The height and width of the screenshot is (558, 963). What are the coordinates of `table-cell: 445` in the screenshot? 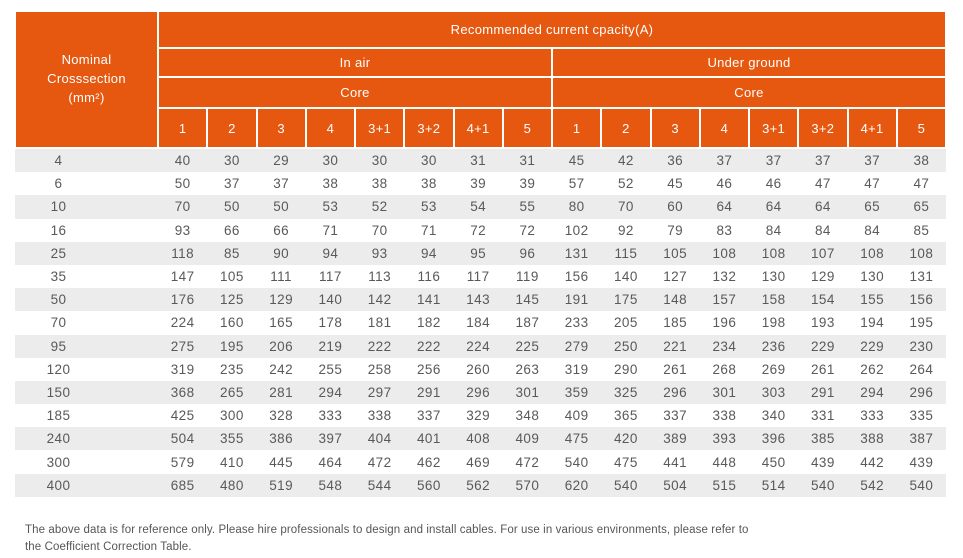 It's located at (281, 462).